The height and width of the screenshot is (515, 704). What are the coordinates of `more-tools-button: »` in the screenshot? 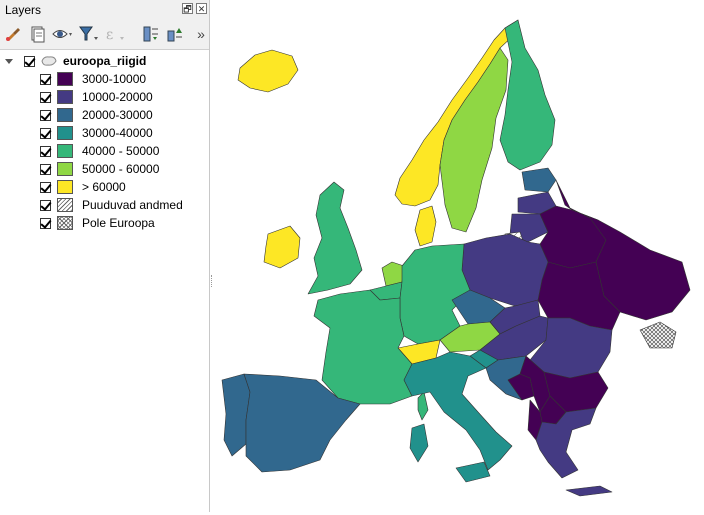 It's located at (201, 34).